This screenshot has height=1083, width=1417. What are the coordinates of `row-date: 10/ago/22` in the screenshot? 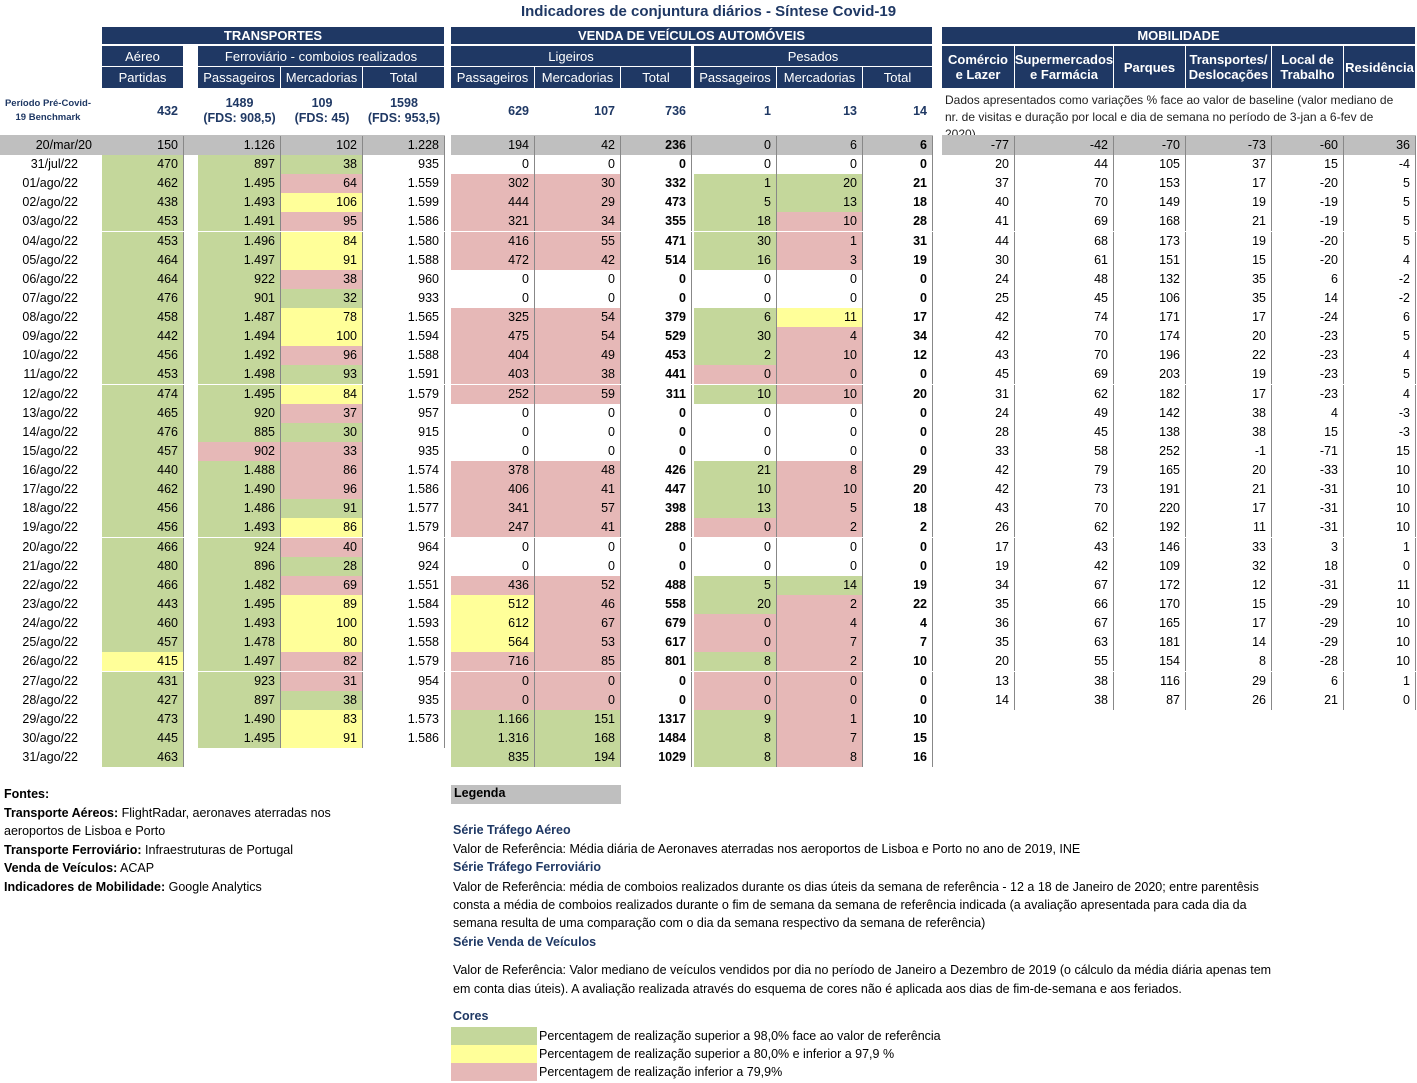 It's located at (50, 355).